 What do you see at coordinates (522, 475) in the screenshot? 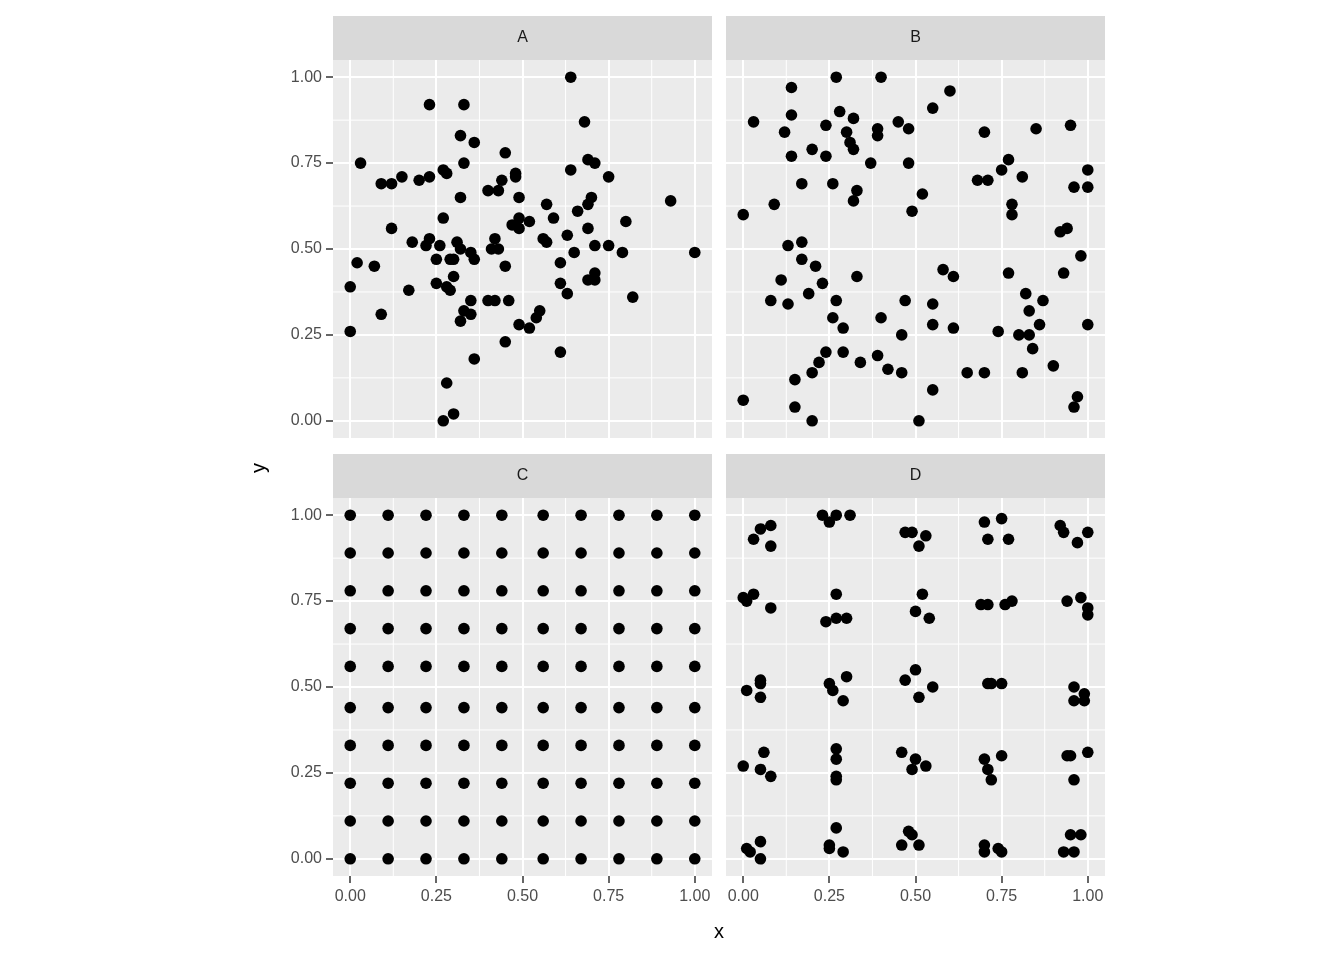
I see `chart-title: C` at bounding box center [522, 475].